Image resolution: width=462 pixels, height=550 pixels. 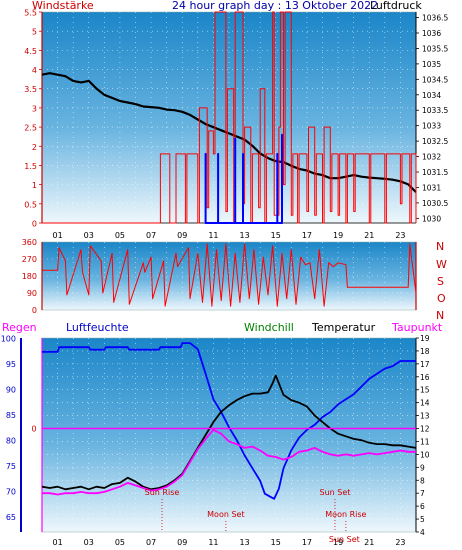 What do you see at coordinates (213, 235) in the screenshot?
I see `wind-x-tick-label: 11` at bounding box center [213, 235].